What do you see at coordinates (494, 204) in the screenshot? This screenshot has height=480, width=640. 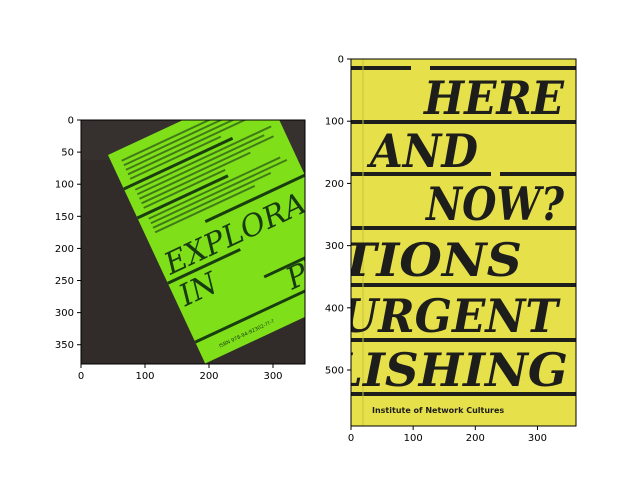 I see `right-cover-line-3: NOW?` at bounding box center [494, 204].